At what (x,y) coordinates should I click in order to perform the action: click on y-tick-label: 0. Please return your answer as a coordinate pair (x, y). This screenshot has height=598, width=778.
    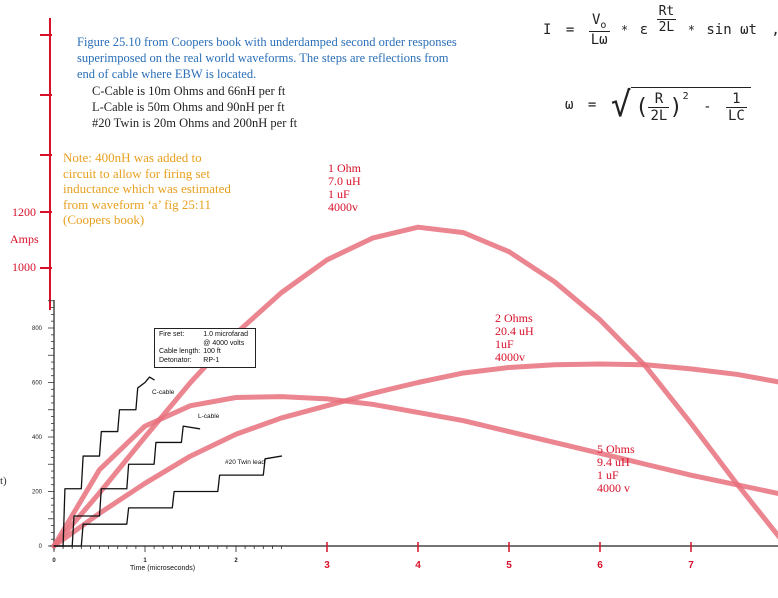
    Looking at the image, I should click on (41, 547).